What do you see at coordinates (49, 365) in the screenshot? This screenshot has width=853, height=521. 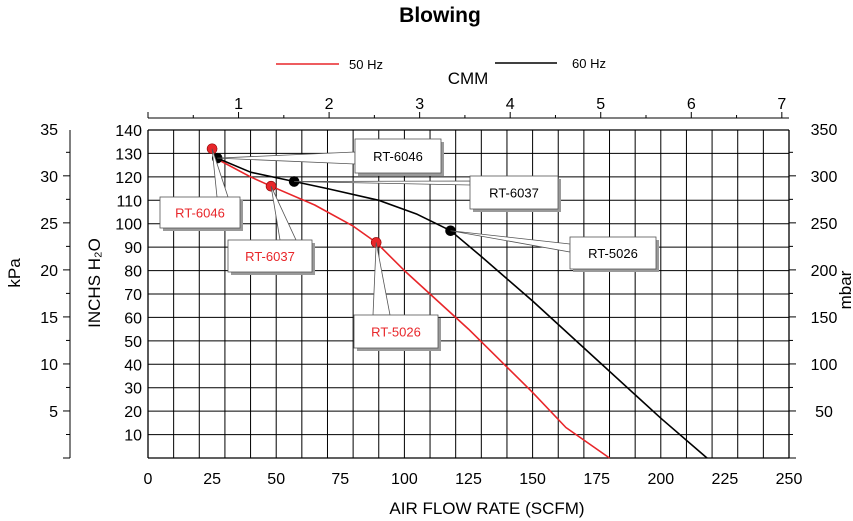 I see `kpa-tick-label: 10` at bounding box center [49, 365].